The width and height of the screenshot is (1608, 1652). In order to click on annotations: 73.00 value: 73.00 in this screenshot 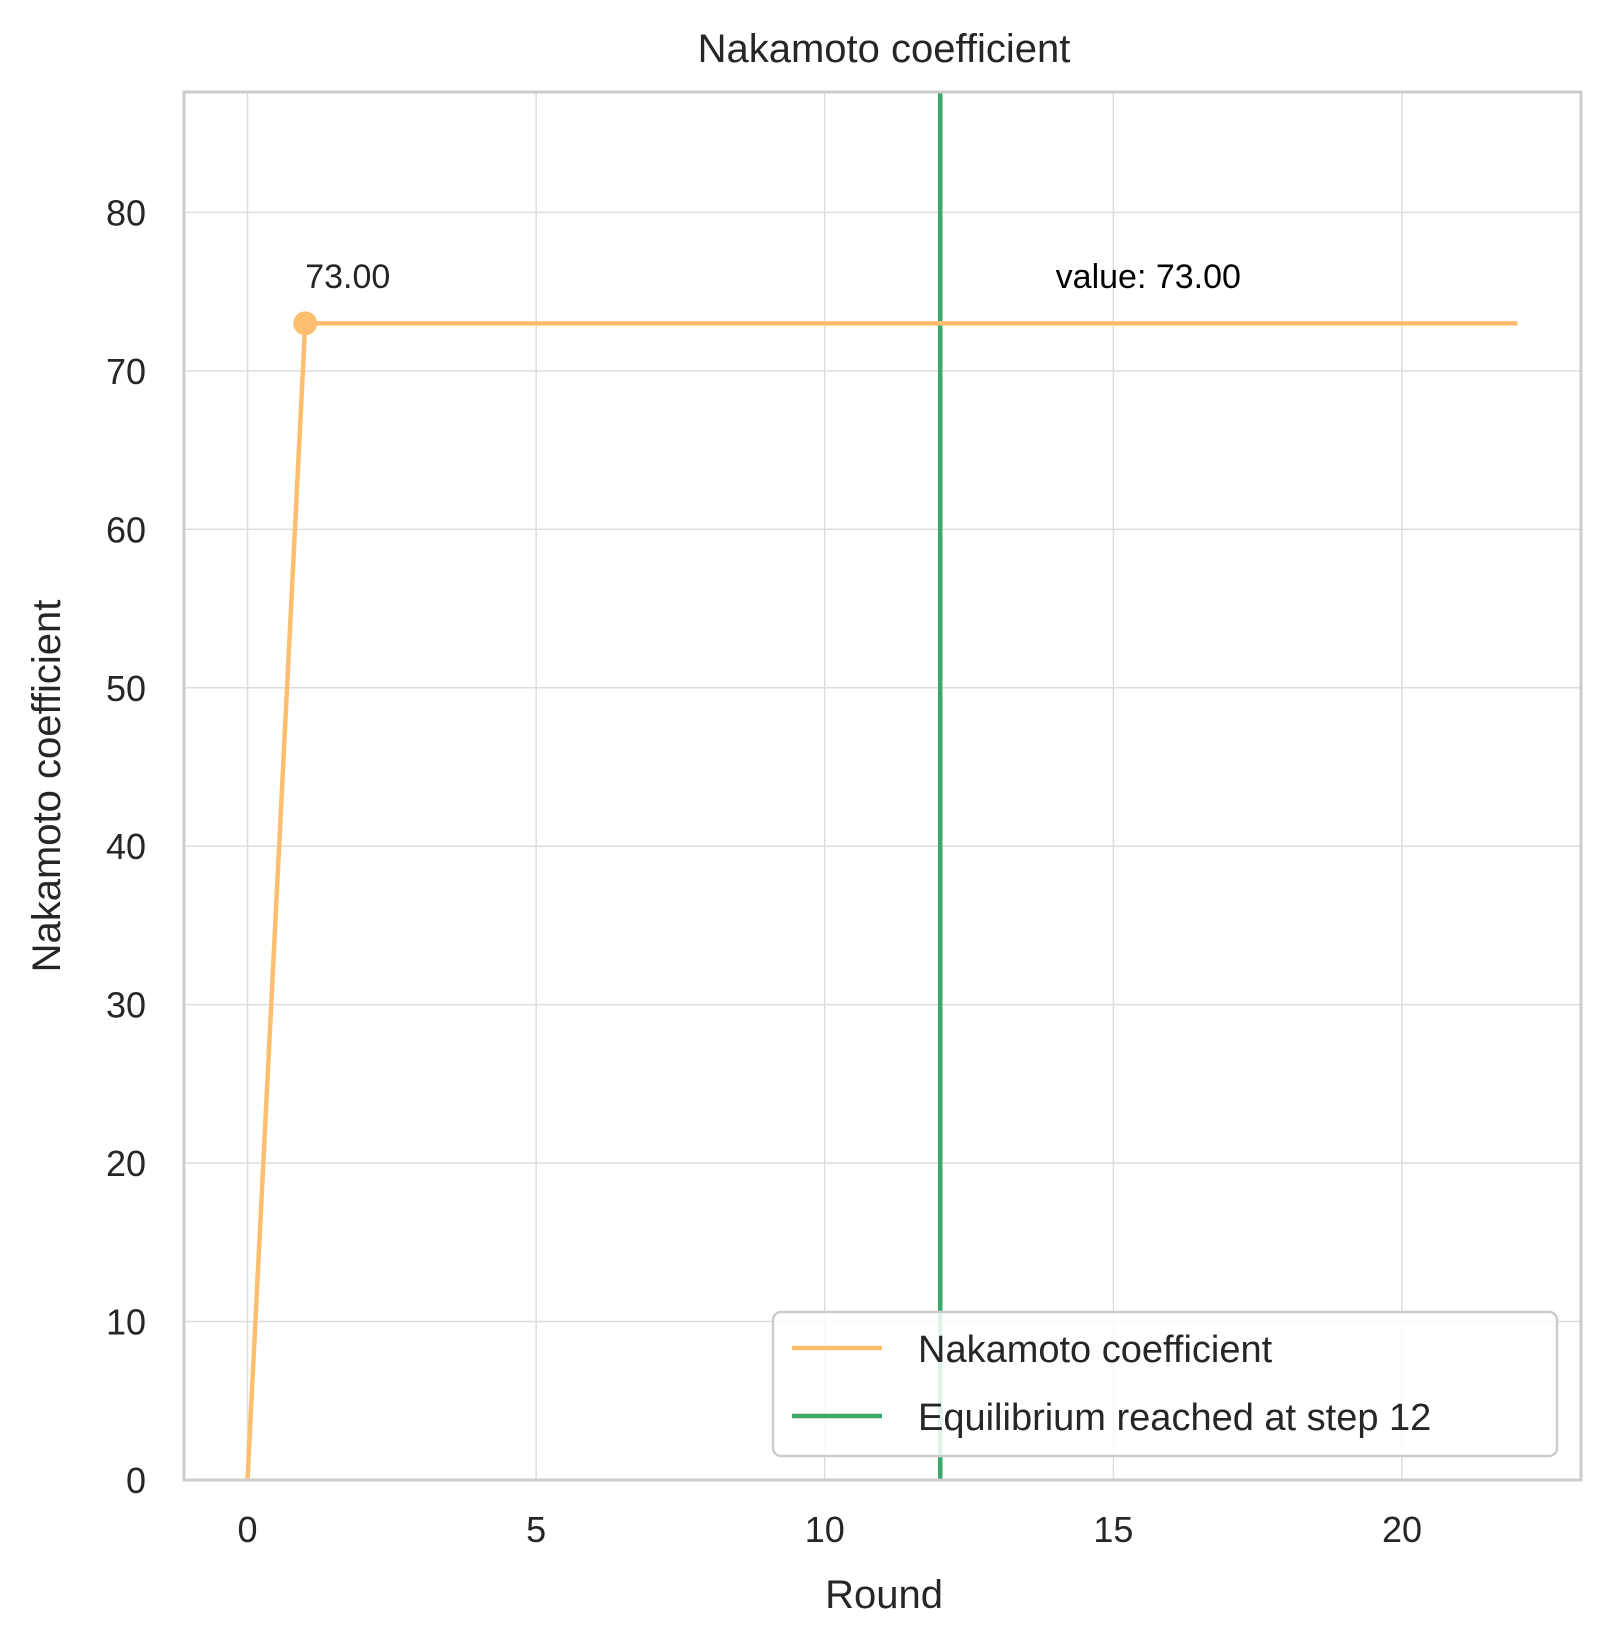, I will do `click(773, 277)`.